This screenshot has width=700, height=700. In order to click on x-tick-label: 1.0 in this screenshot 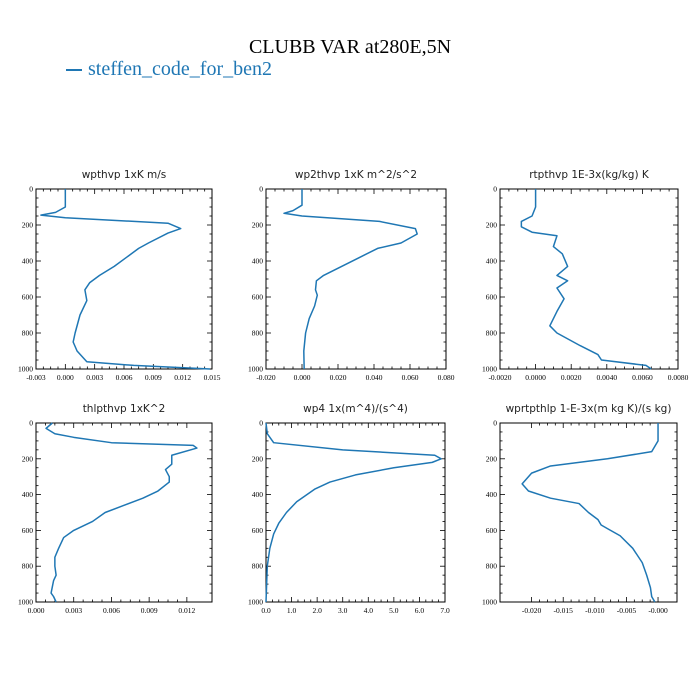, I will do `click(292, 610)`.